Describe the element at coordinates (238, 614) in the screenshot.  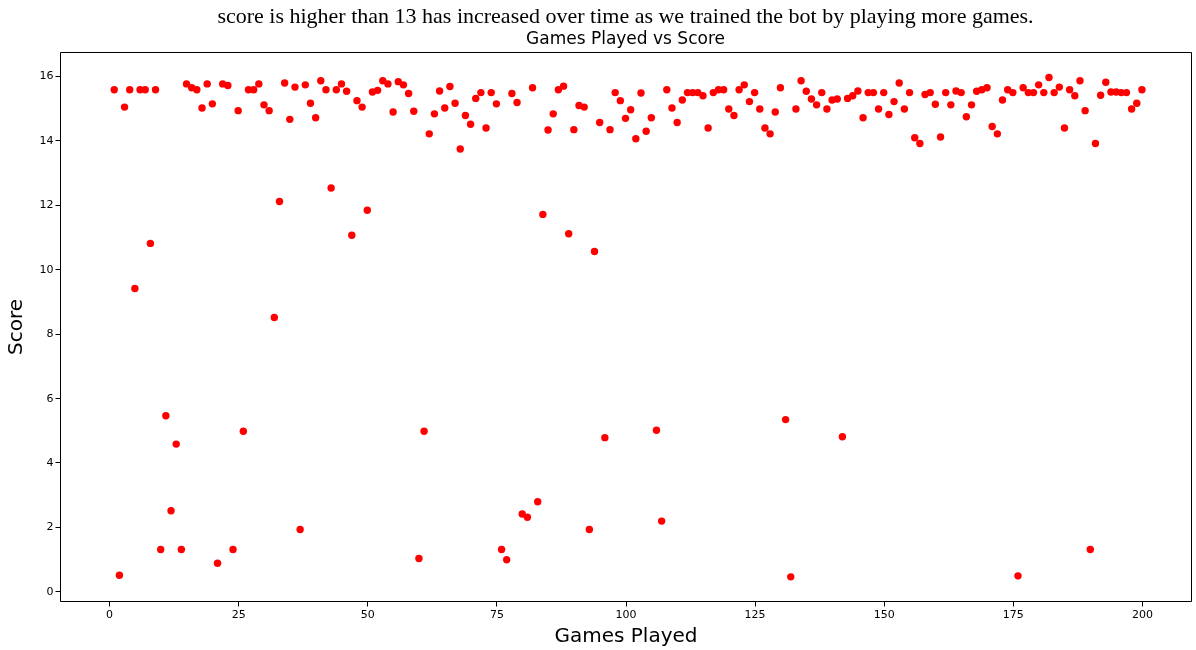
I see `x-tick-label: 25` at that location.